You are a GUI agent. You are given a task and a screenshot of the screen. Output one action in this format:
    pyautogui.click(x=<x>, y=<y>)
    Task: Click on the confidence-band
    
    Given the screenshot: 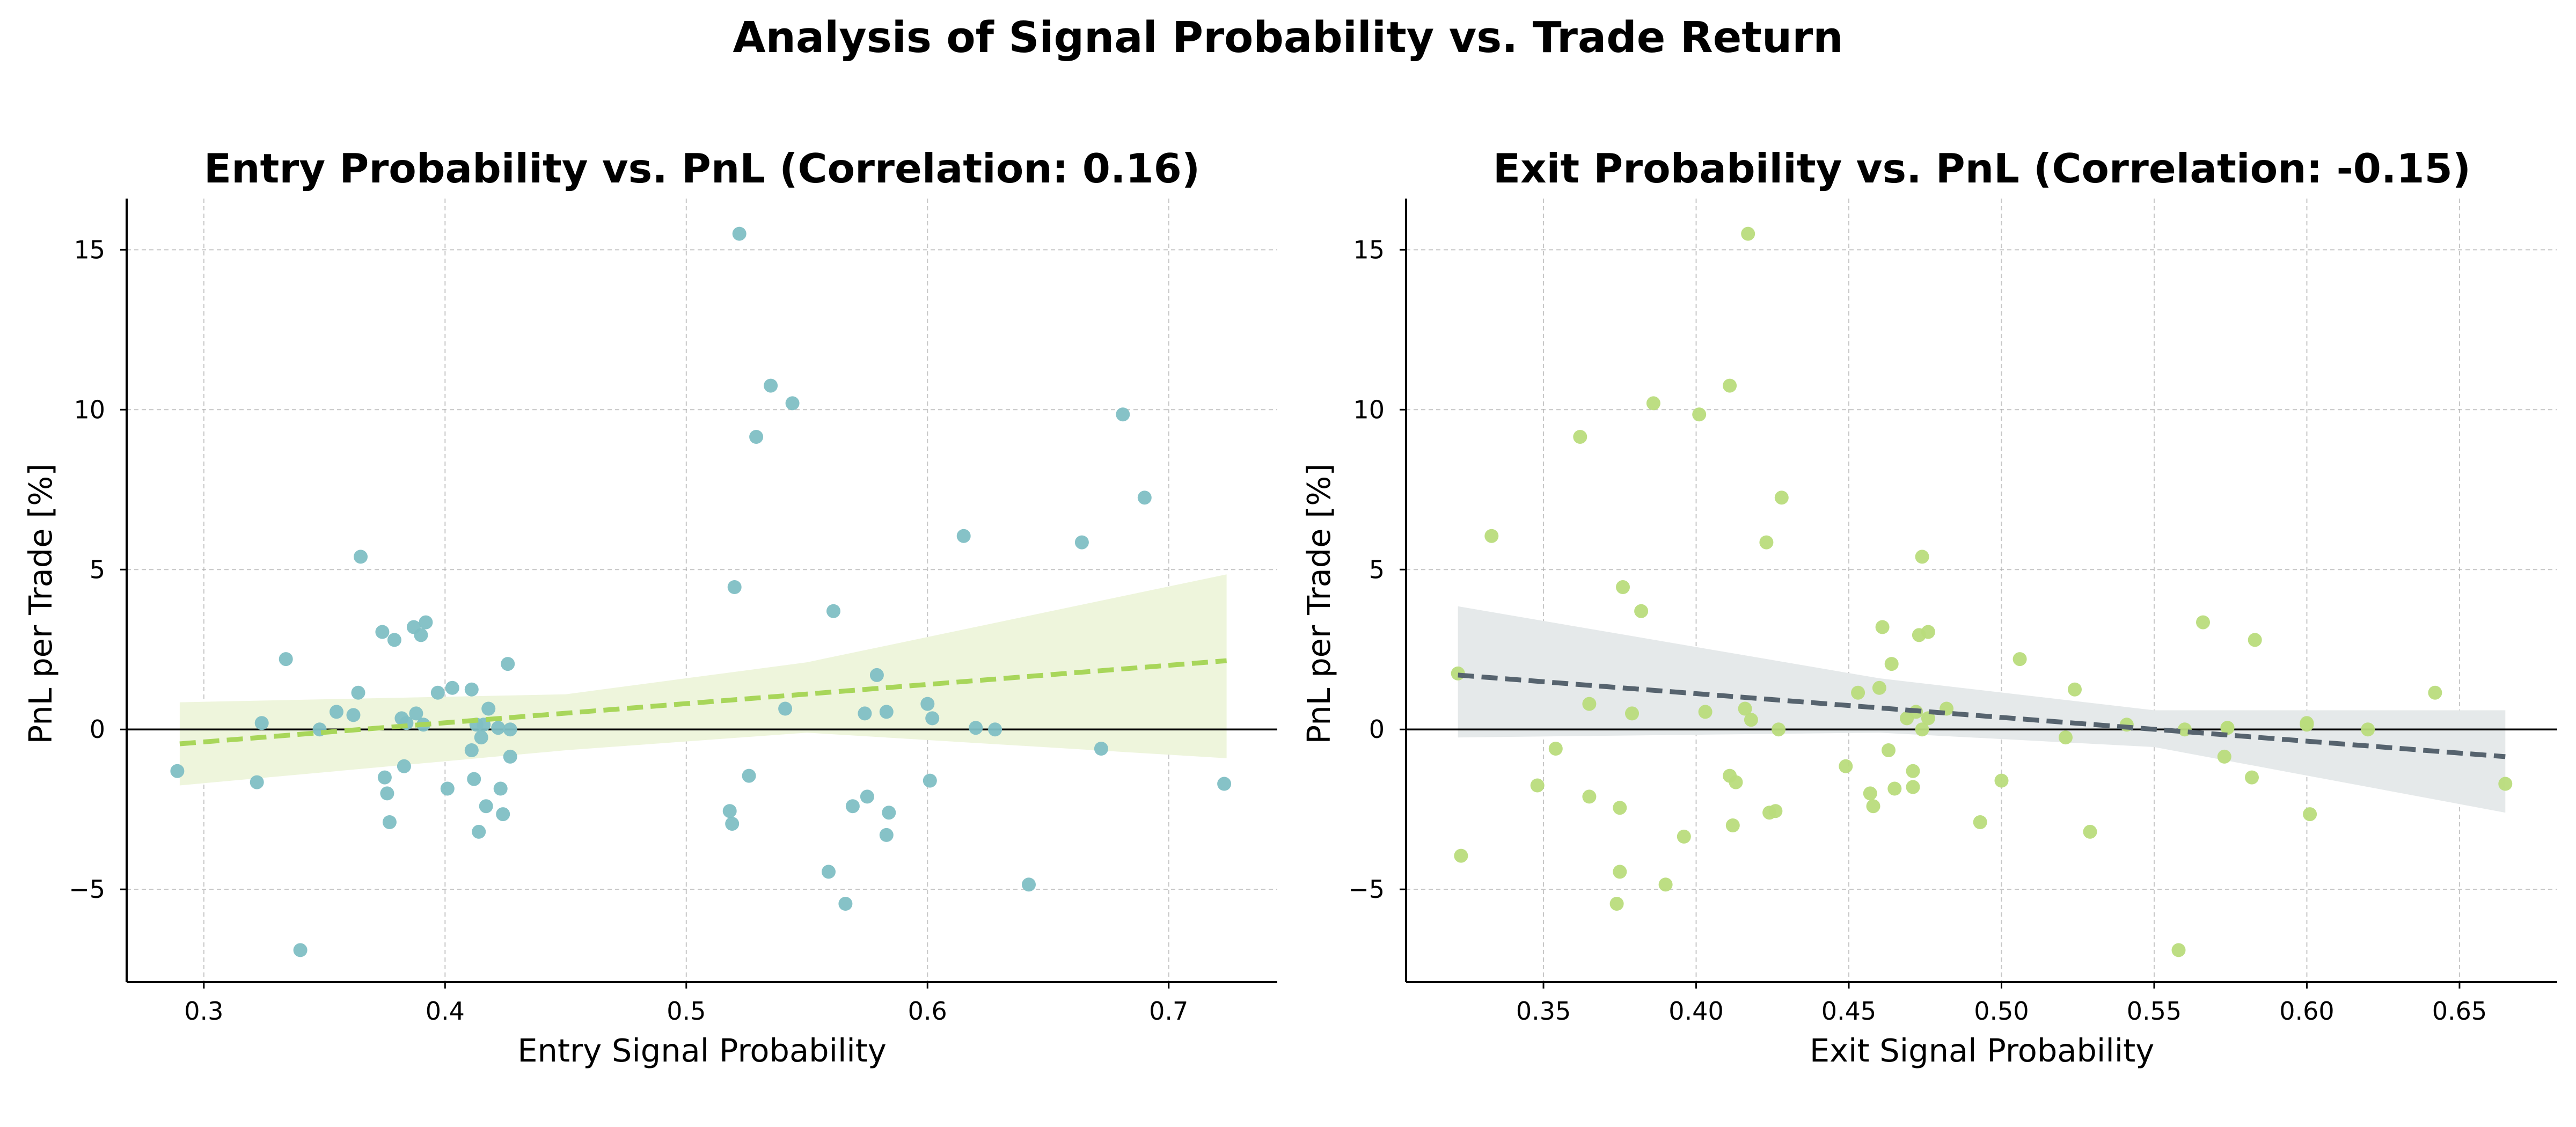 What is the action you would take?
    pyautogui.click(x=703, y=680)
    